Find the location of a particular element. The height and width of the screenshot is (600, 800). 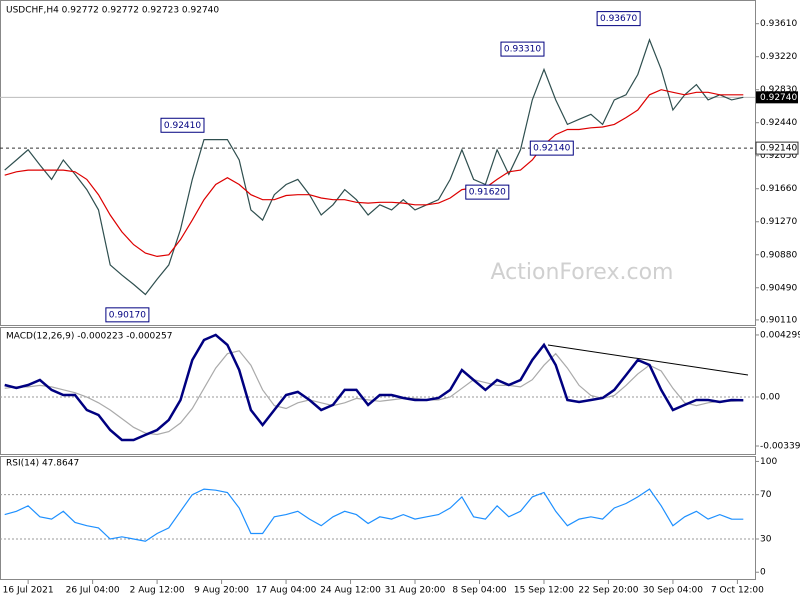

annotation-label: 0.92140 is located at coordinates (551, 149).